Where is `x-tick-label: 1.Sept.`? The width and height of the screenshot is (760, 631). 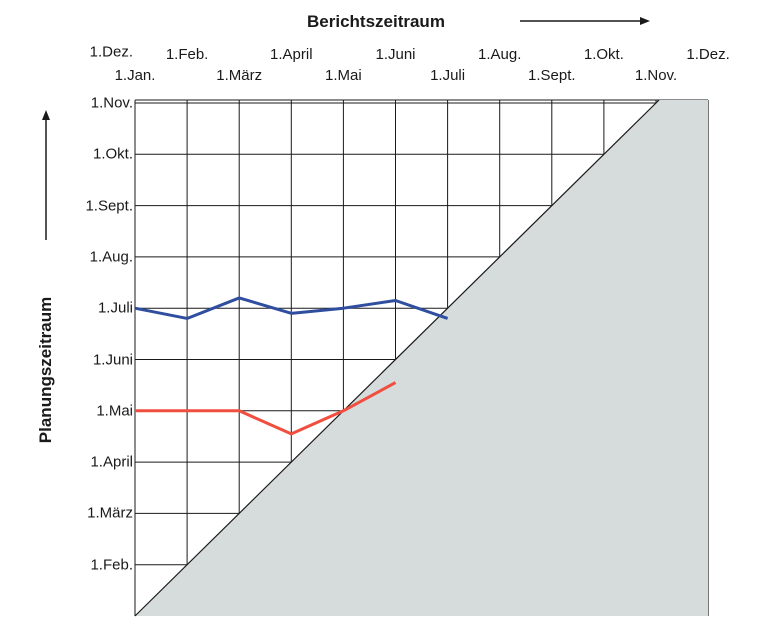 x-tick-label: 1.Sept. is located at coordinates (552, 75).